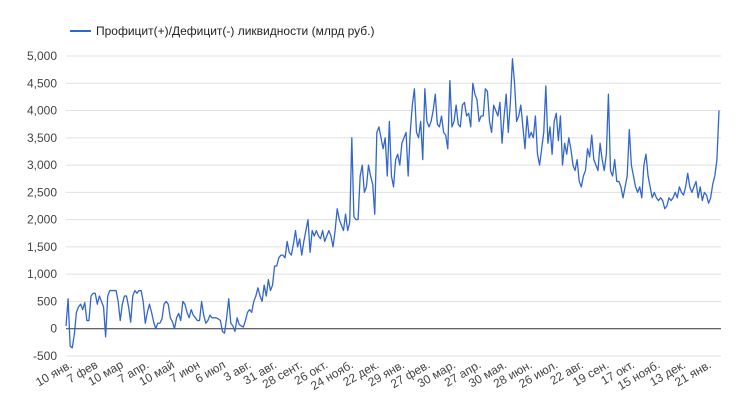  I want to click on y-tick-label: 5,000, so click(42, 56).